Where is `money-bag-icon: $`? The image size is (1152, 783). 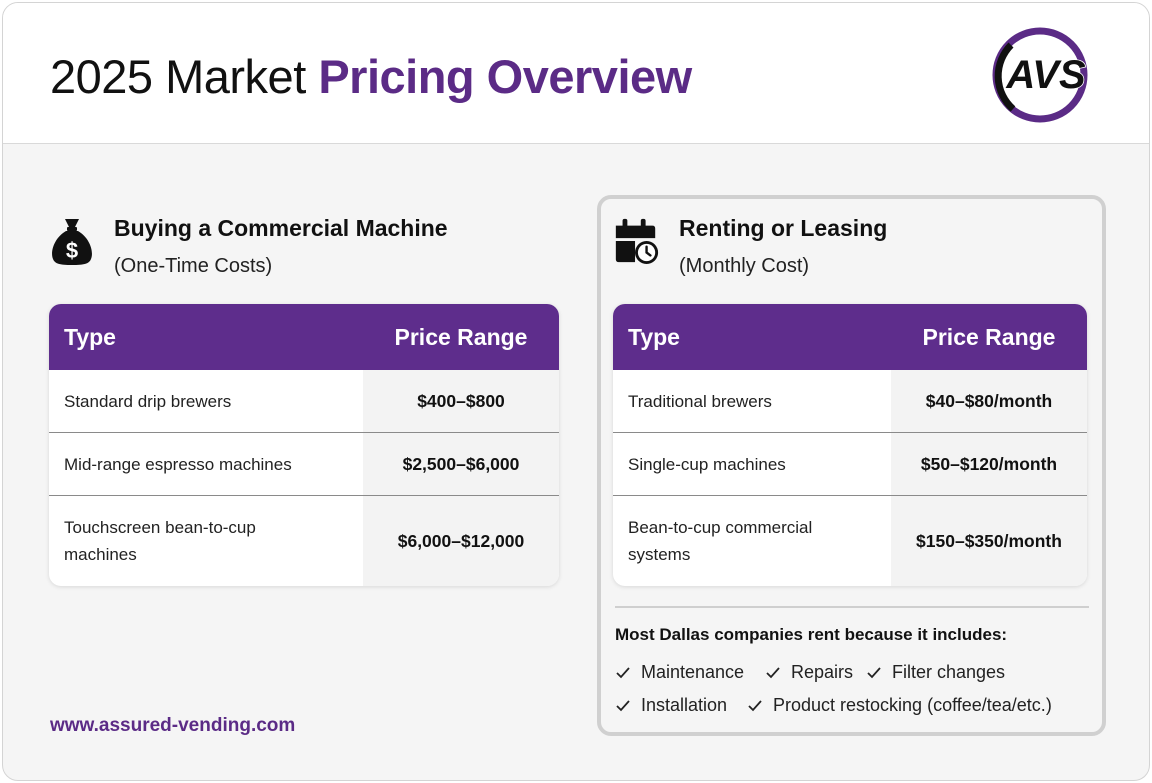 money-bag-icon: $ is located at coordinates (72, 242).